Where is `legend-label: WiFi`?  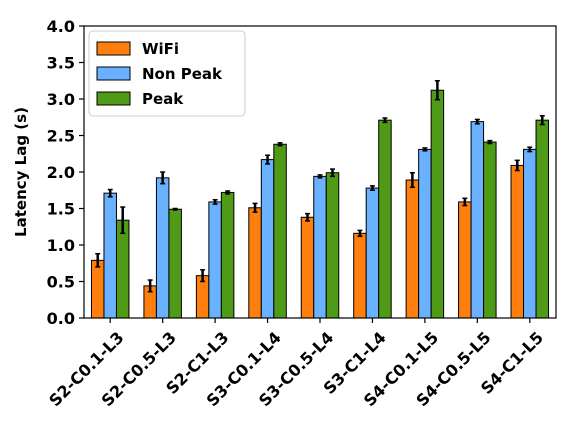 legend-label: WiFi is located at coordinates (160, 49).